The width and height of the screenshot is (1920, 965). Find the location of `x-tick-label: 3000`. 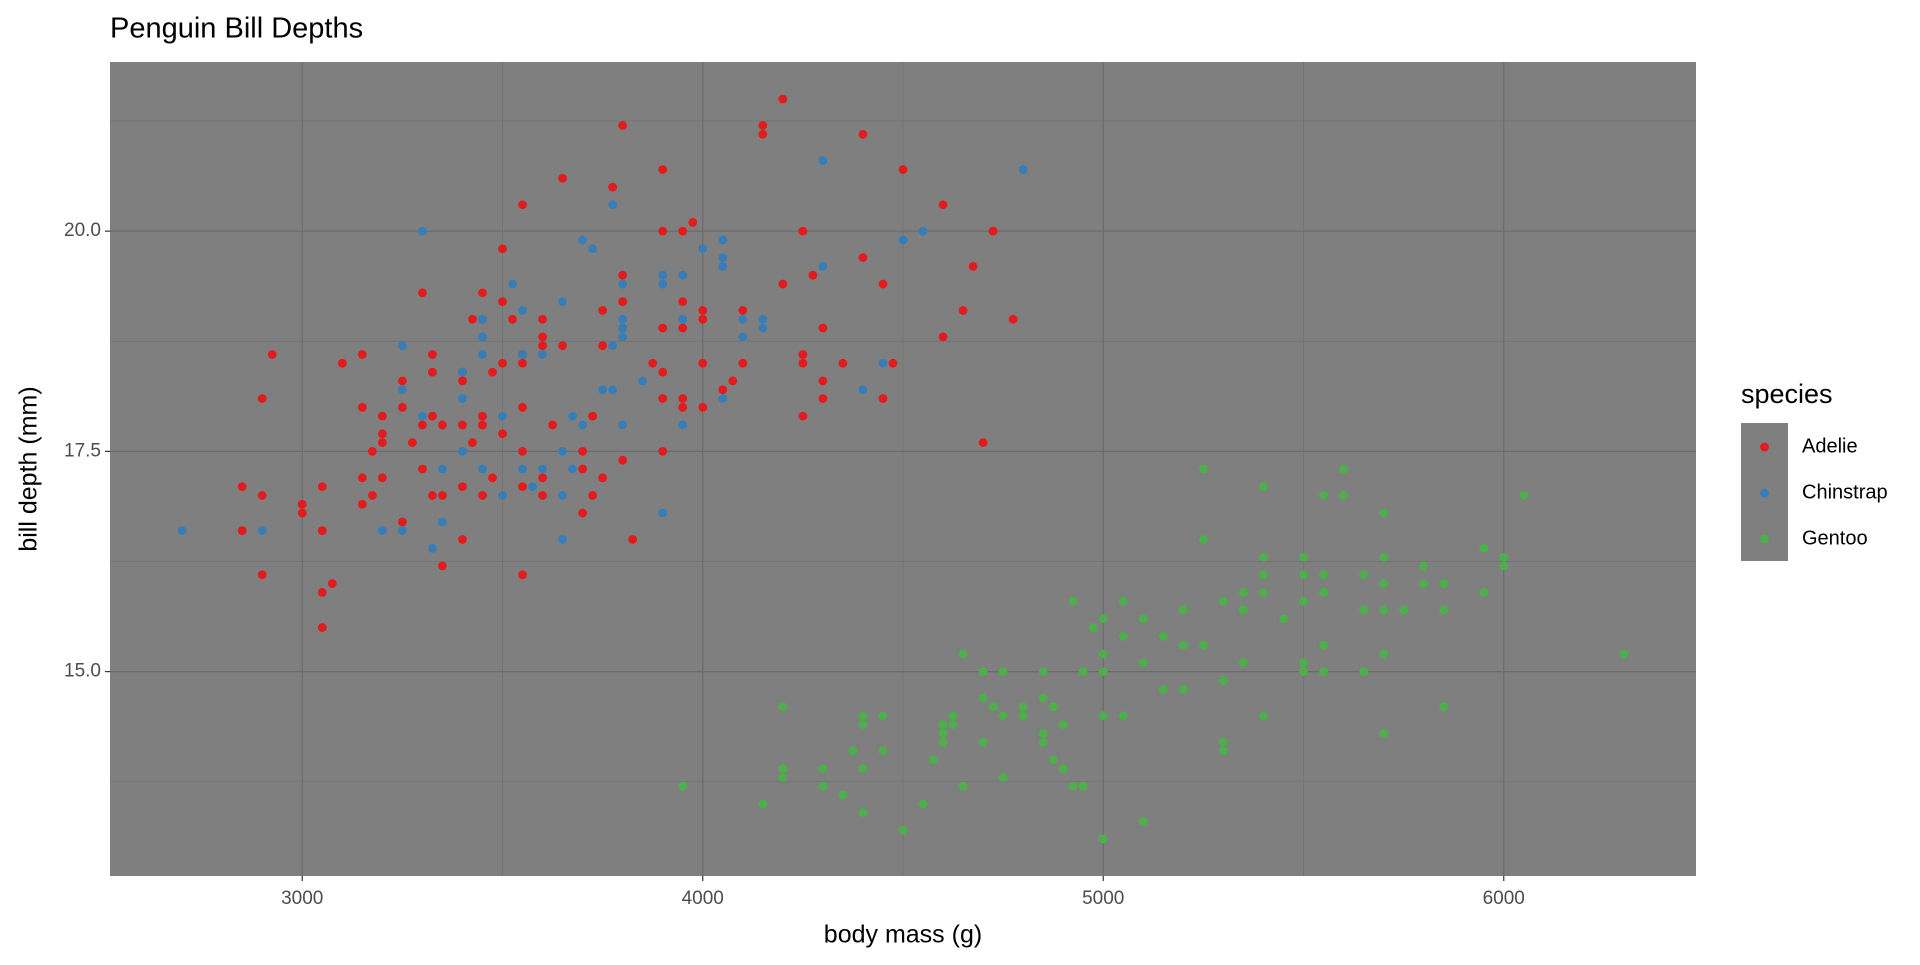

x-tick-label: 3000 is located at coordinates (302, 898).